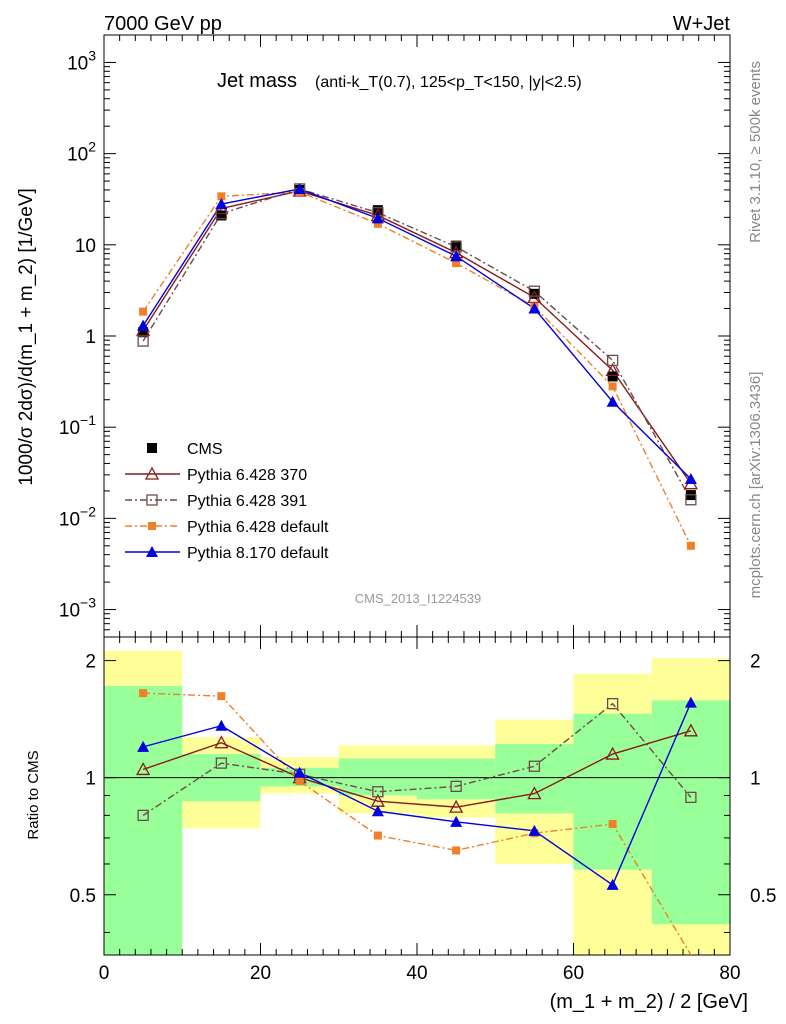 This screenshot has height=1024, width=786. Describe the element at coordinates (33, 794) in the screenshot. I see `y-axis-label-ratio: Ratio to CMS` at that location.